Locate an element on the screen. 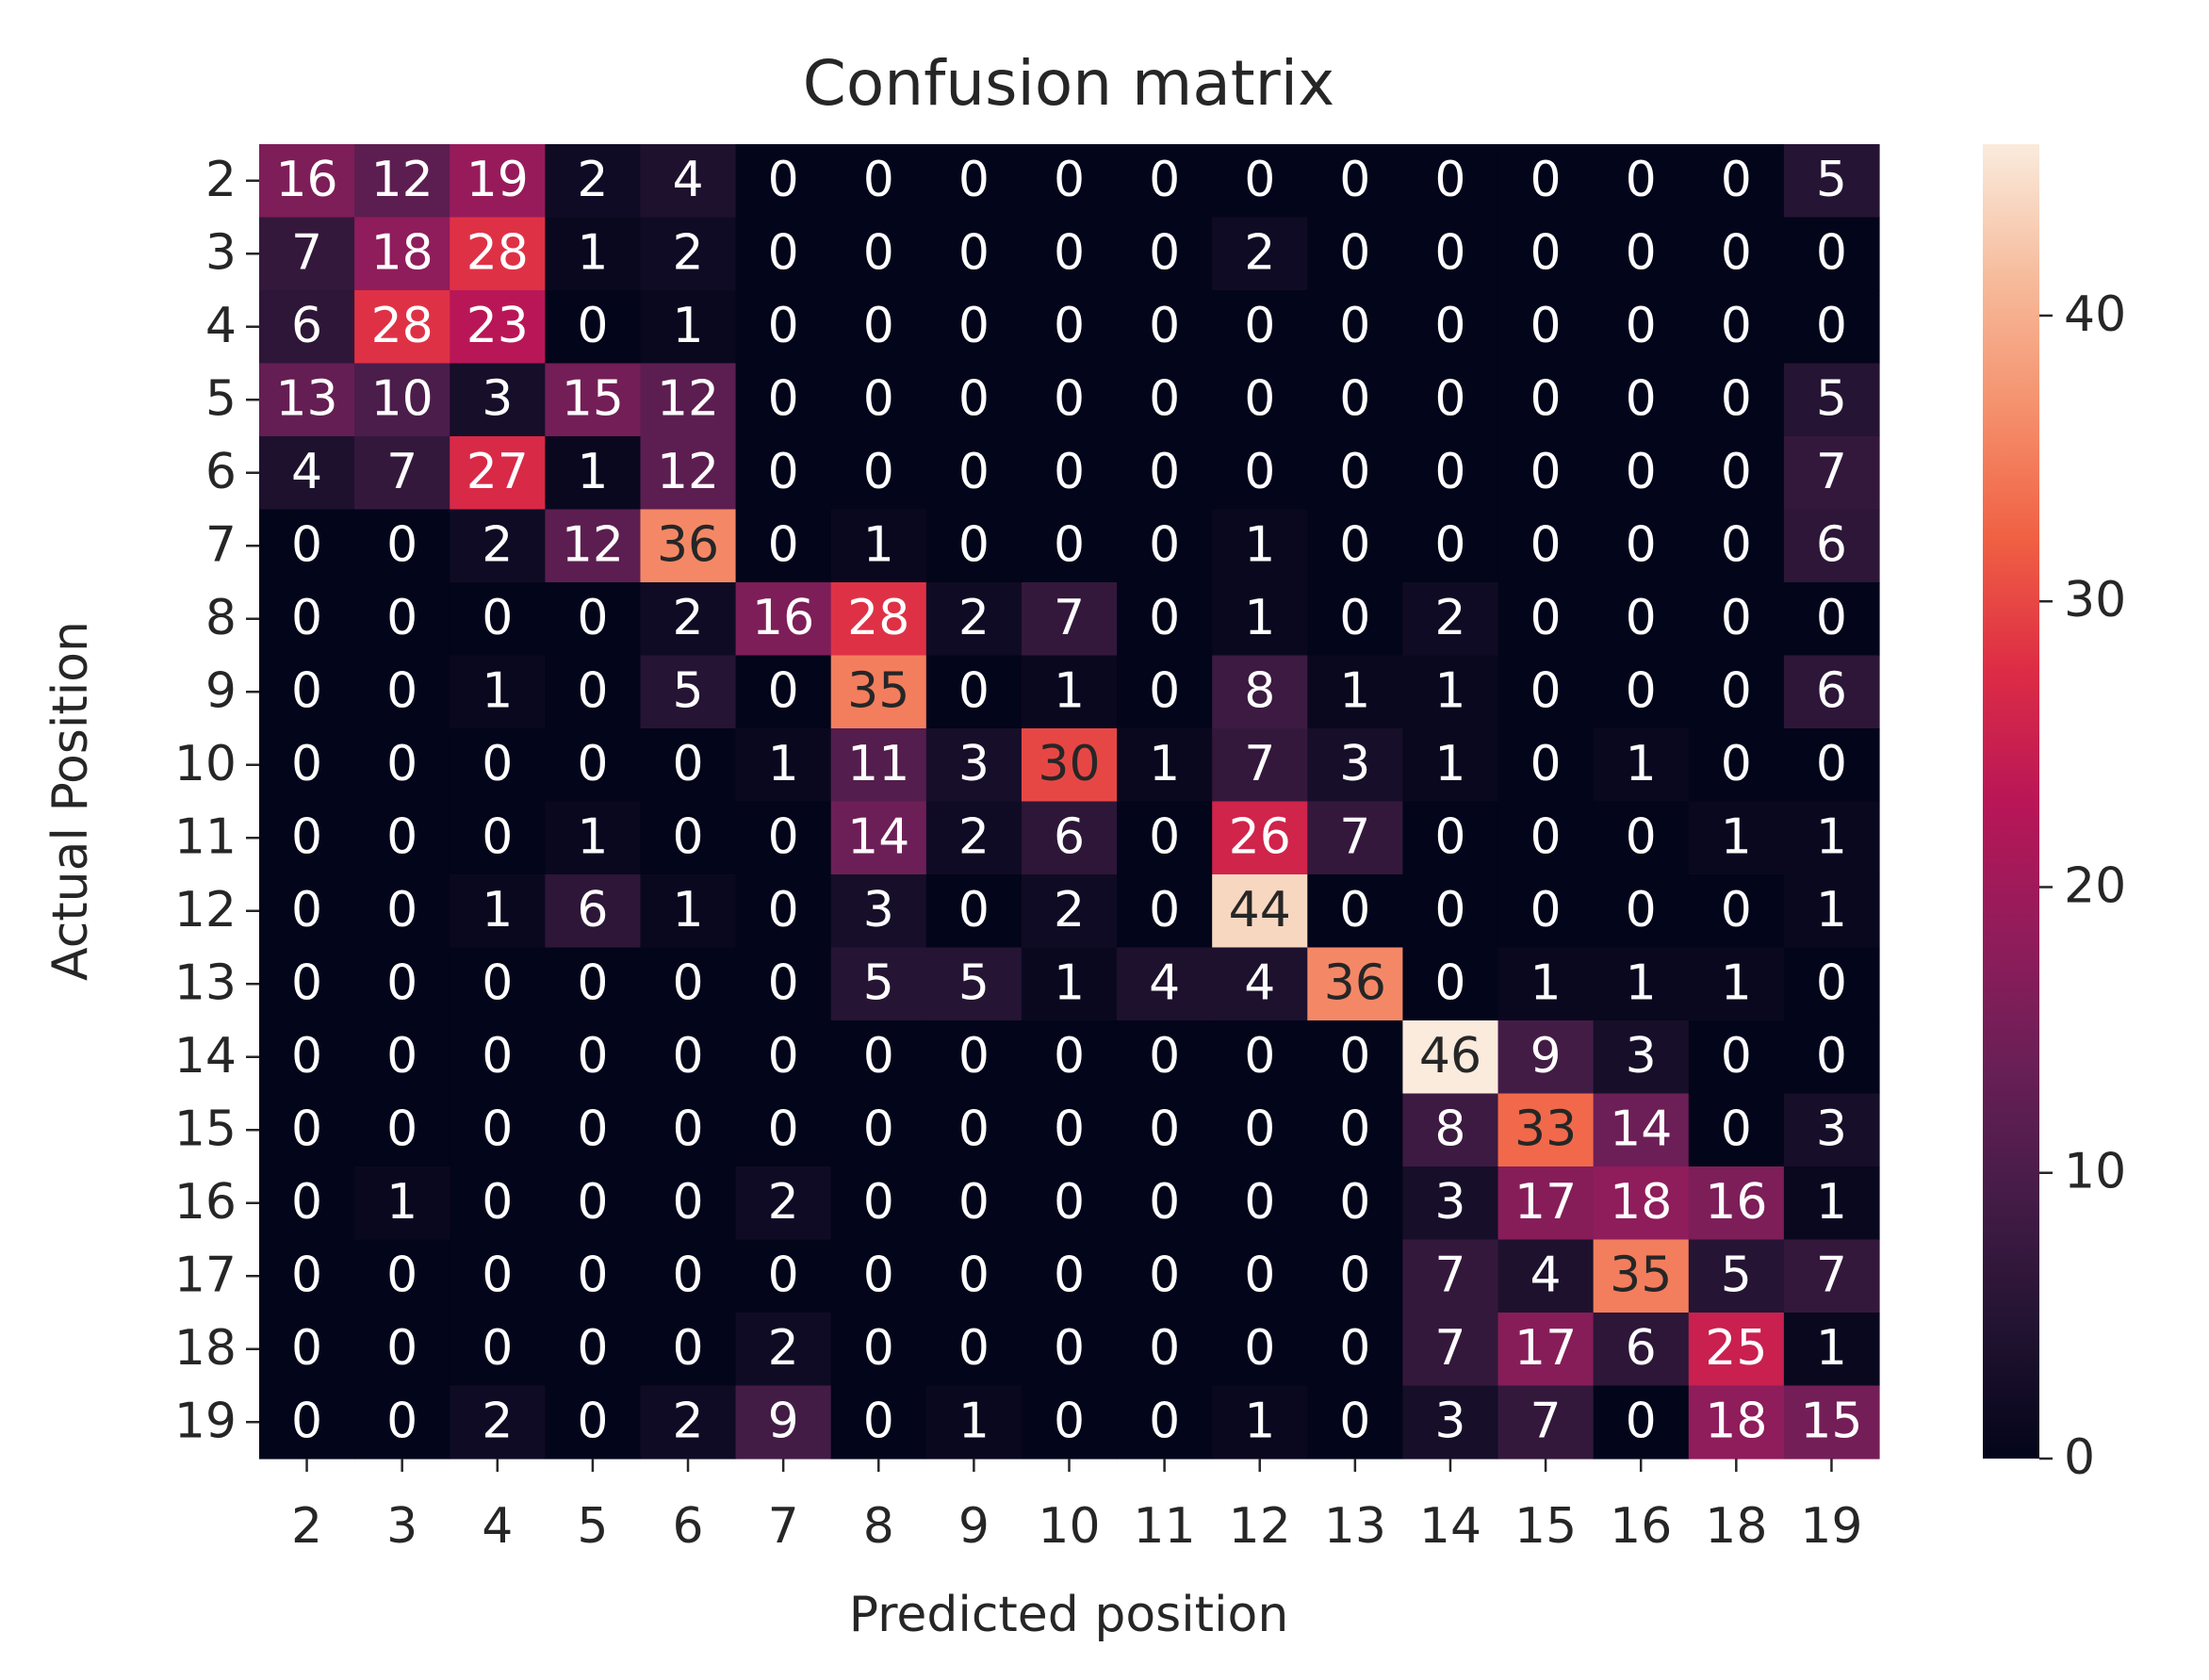  cell-label: 8 is located at coordinates (1449, 1129).